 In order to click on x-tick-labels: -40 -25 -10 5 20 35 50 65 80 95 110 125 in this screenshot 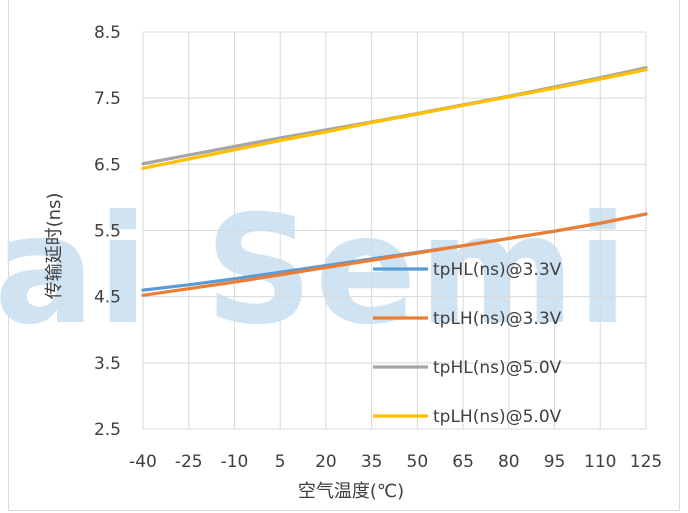, I will do `click(395, 462)`.